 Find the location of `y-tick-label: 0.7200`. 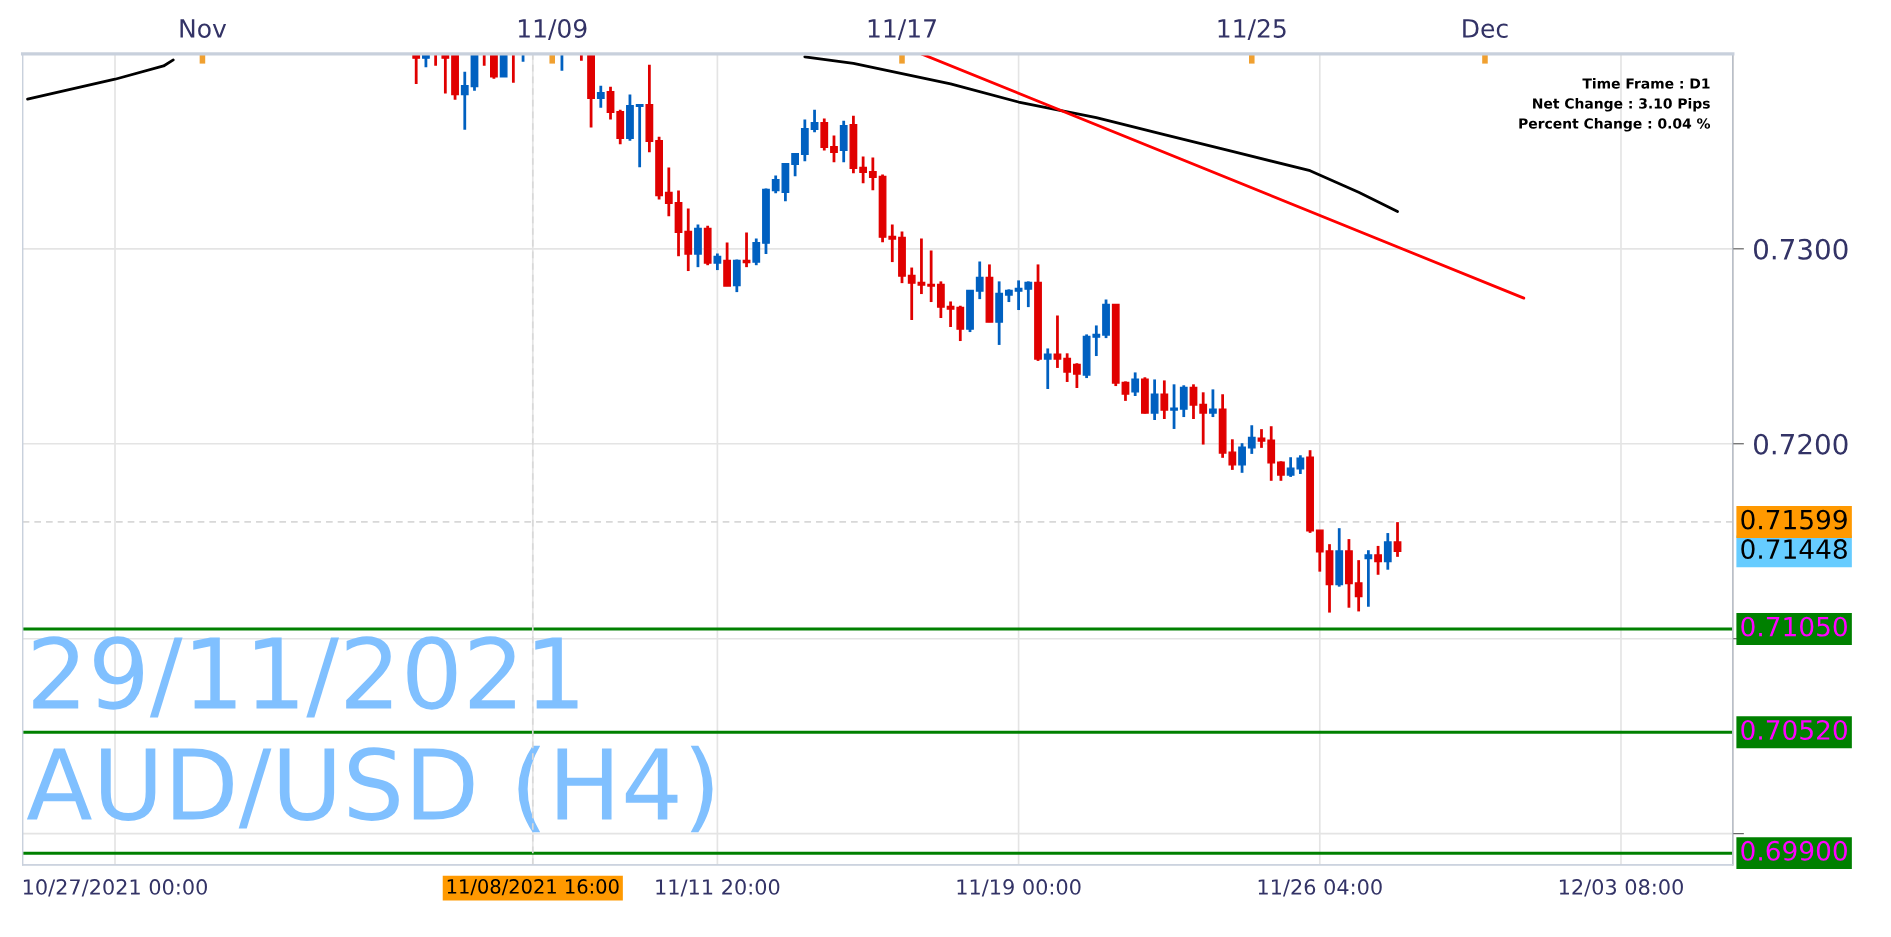

y-tick-label: 0.7200 is located at coordinates (1801, 444).